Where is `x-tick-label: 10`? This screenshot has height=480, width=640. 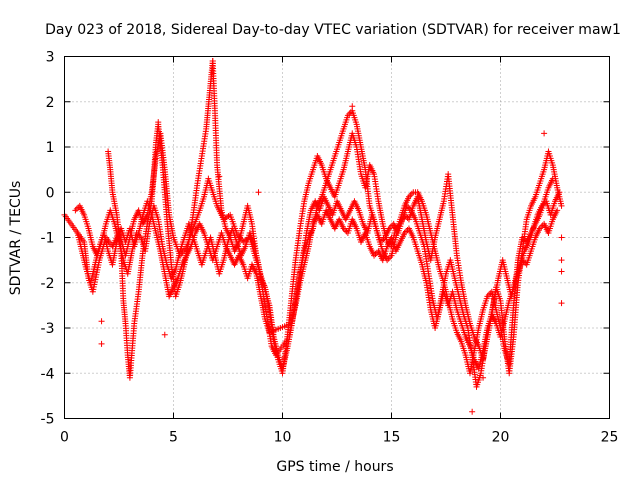 x-tick-label: 10 is located at coordinates (283, 438).